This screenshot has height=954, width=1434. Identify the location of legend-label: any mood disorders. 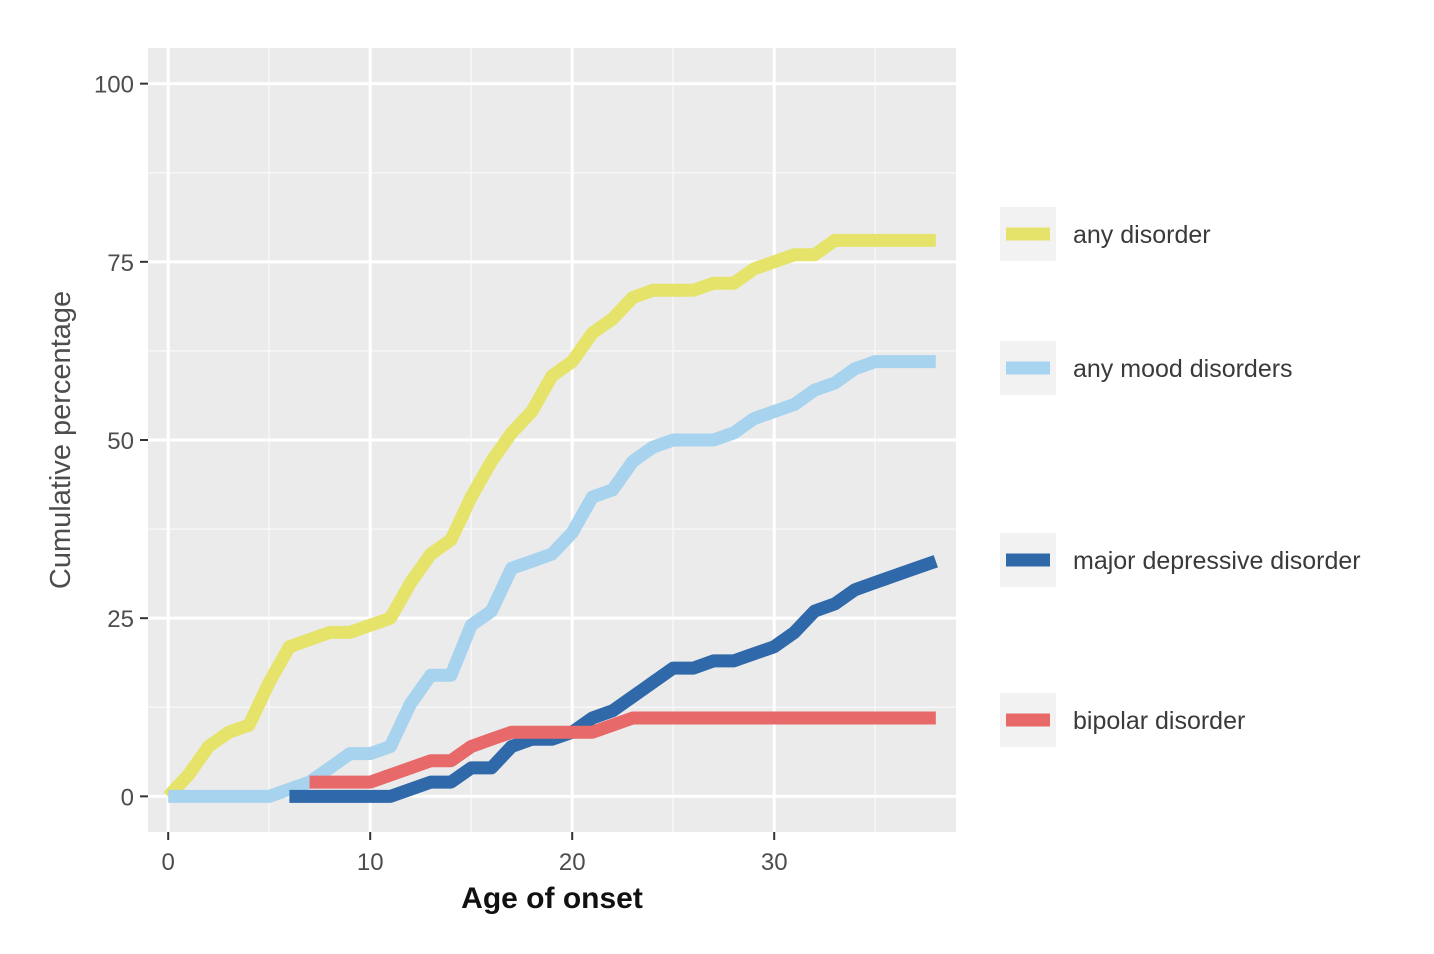
(1183, 369).